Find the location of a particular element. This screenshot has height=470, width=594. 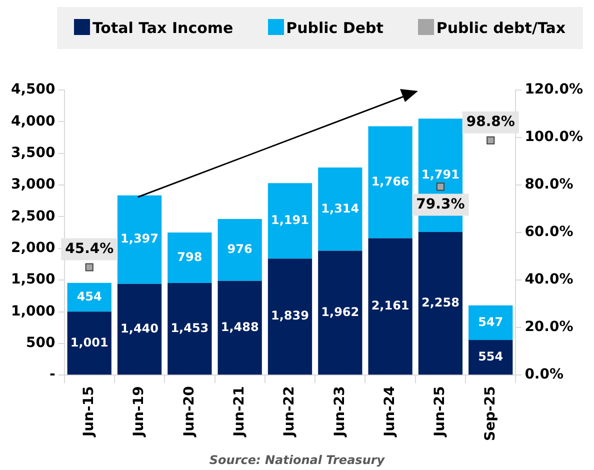

x-tick-label: Jun-24 is located at coordinates (390, 412).